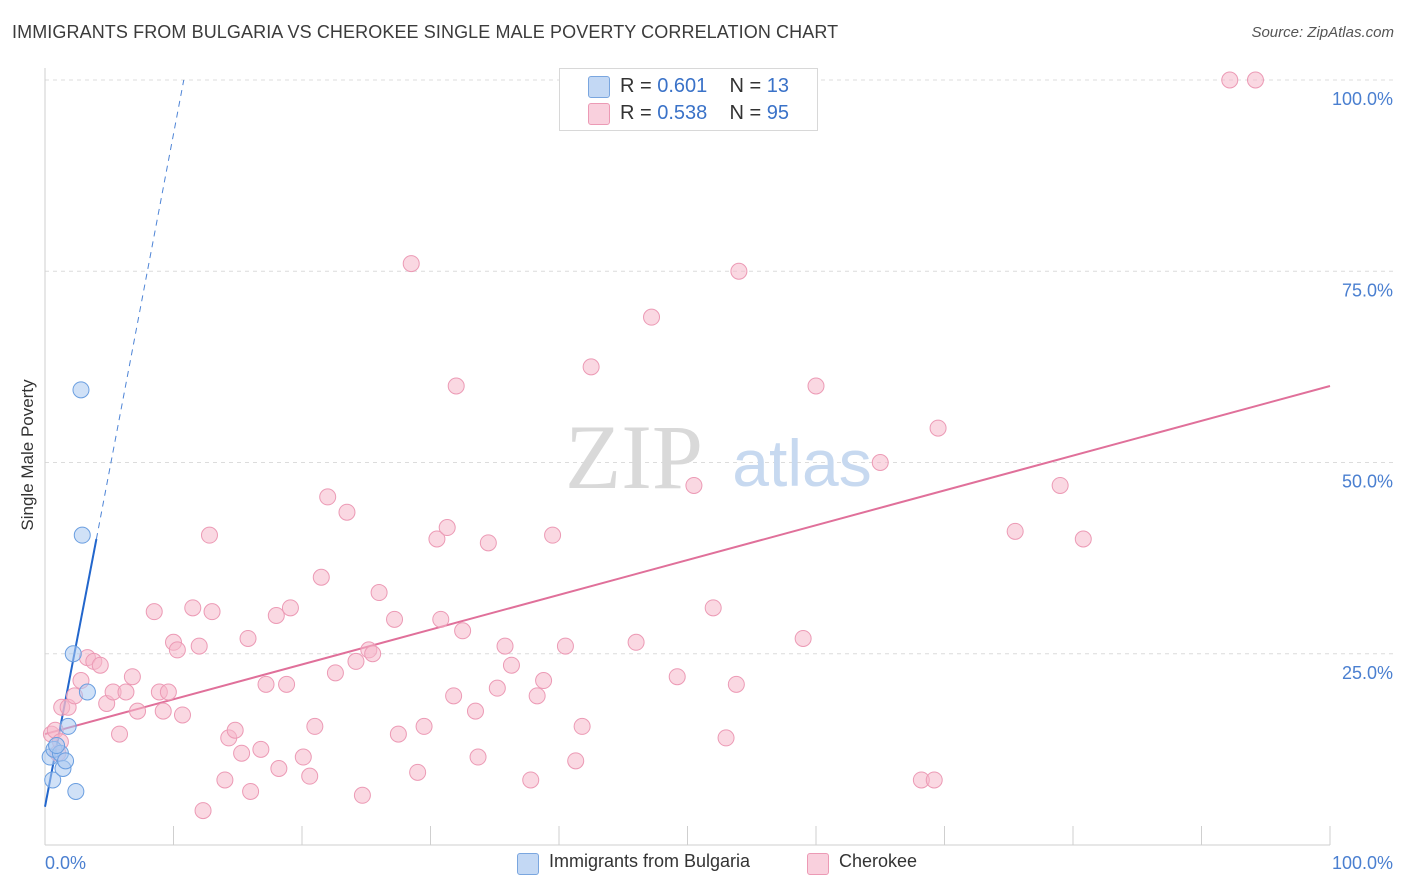 This screenshot has height=892, width=1406. I want to click on stats-legend: R = 0.601 N = 13 R = 0.538 N = 95, so click(688, 99).